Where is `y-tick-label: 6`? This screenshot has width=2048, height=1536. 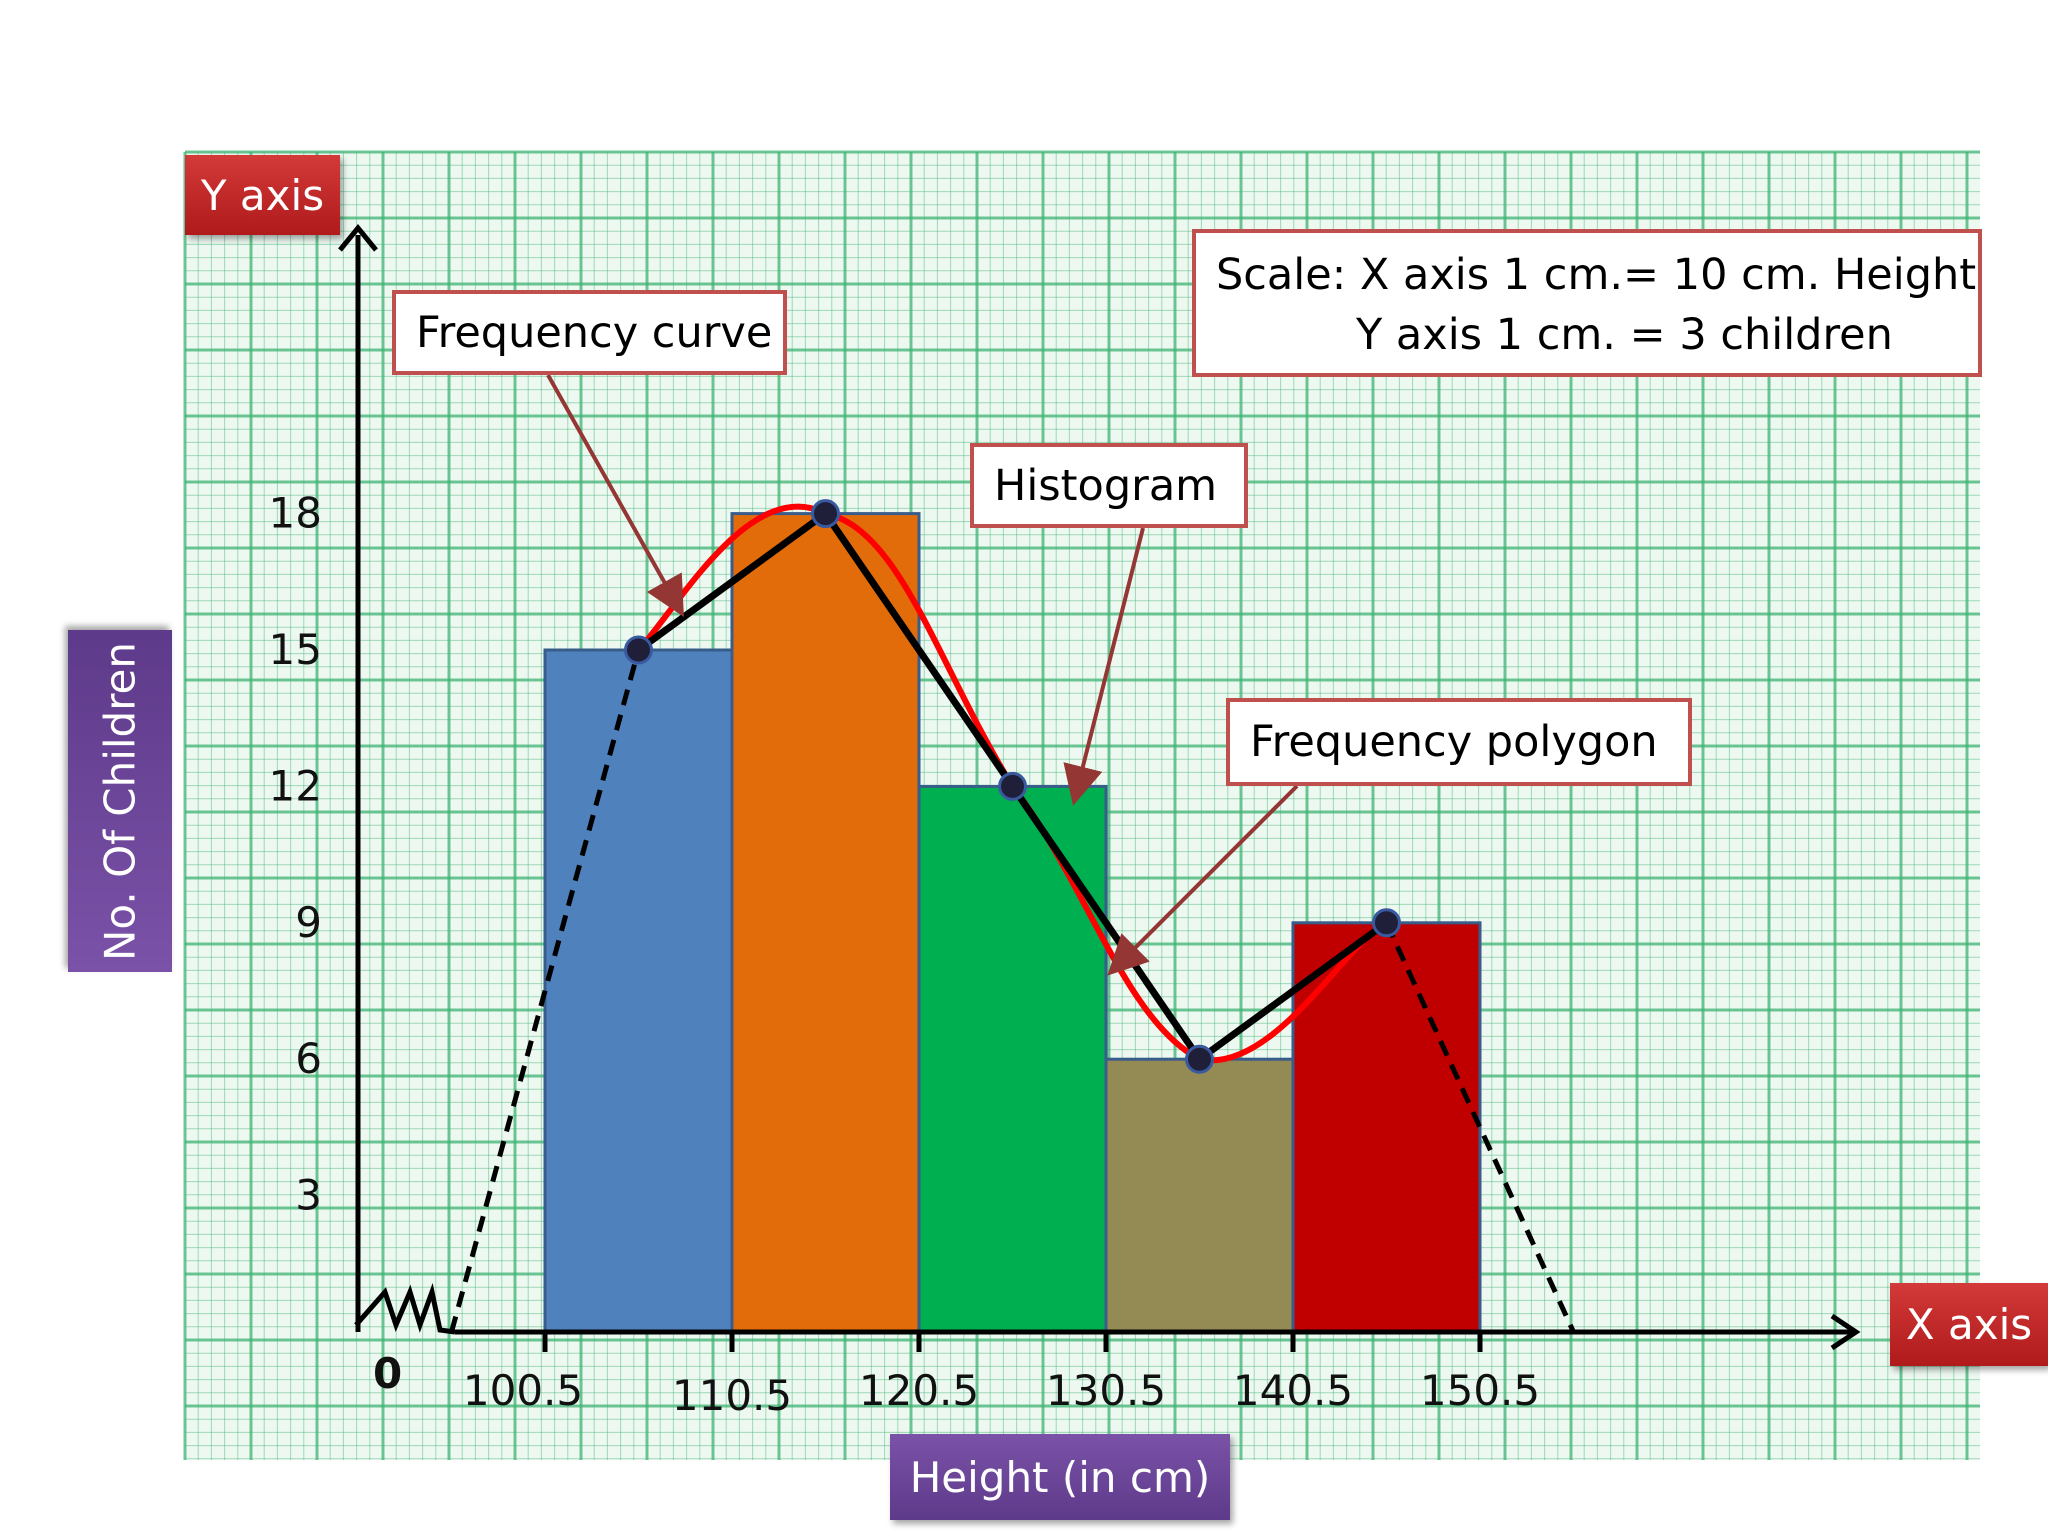 y-tick-label: 6 is located at coordinates (308, 1058).